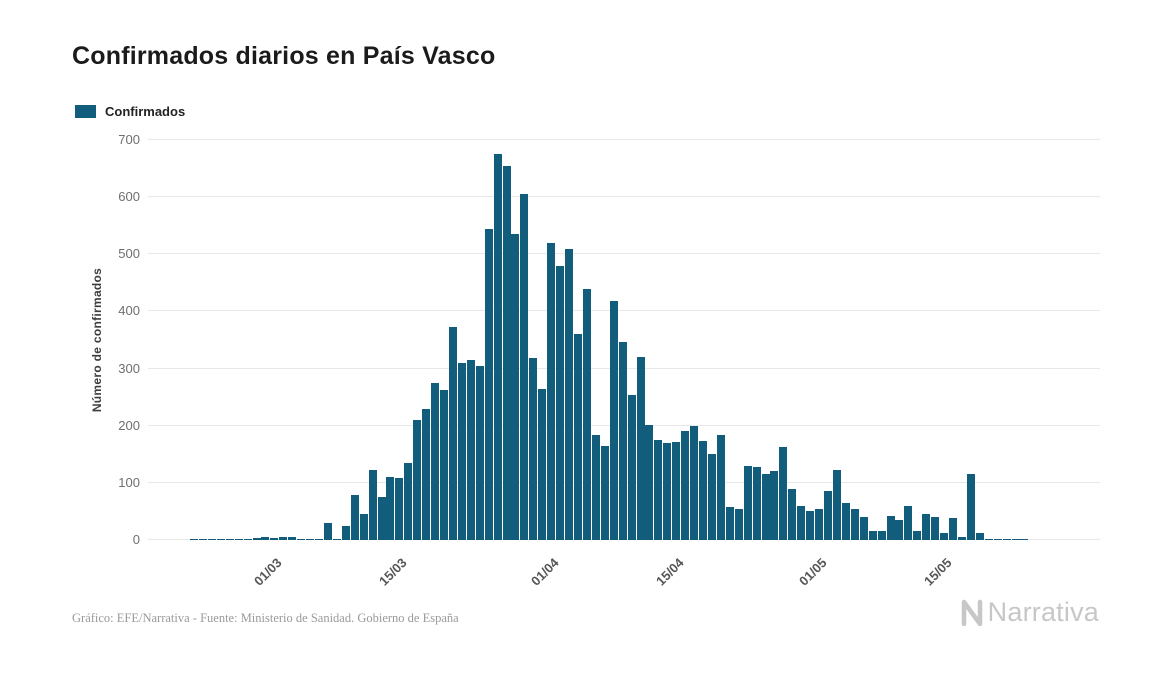 The width and height of the screenshot is (1157, 674). I want to click on chart-title: Confirmados diarios en País Vasco, so click(284, 56).